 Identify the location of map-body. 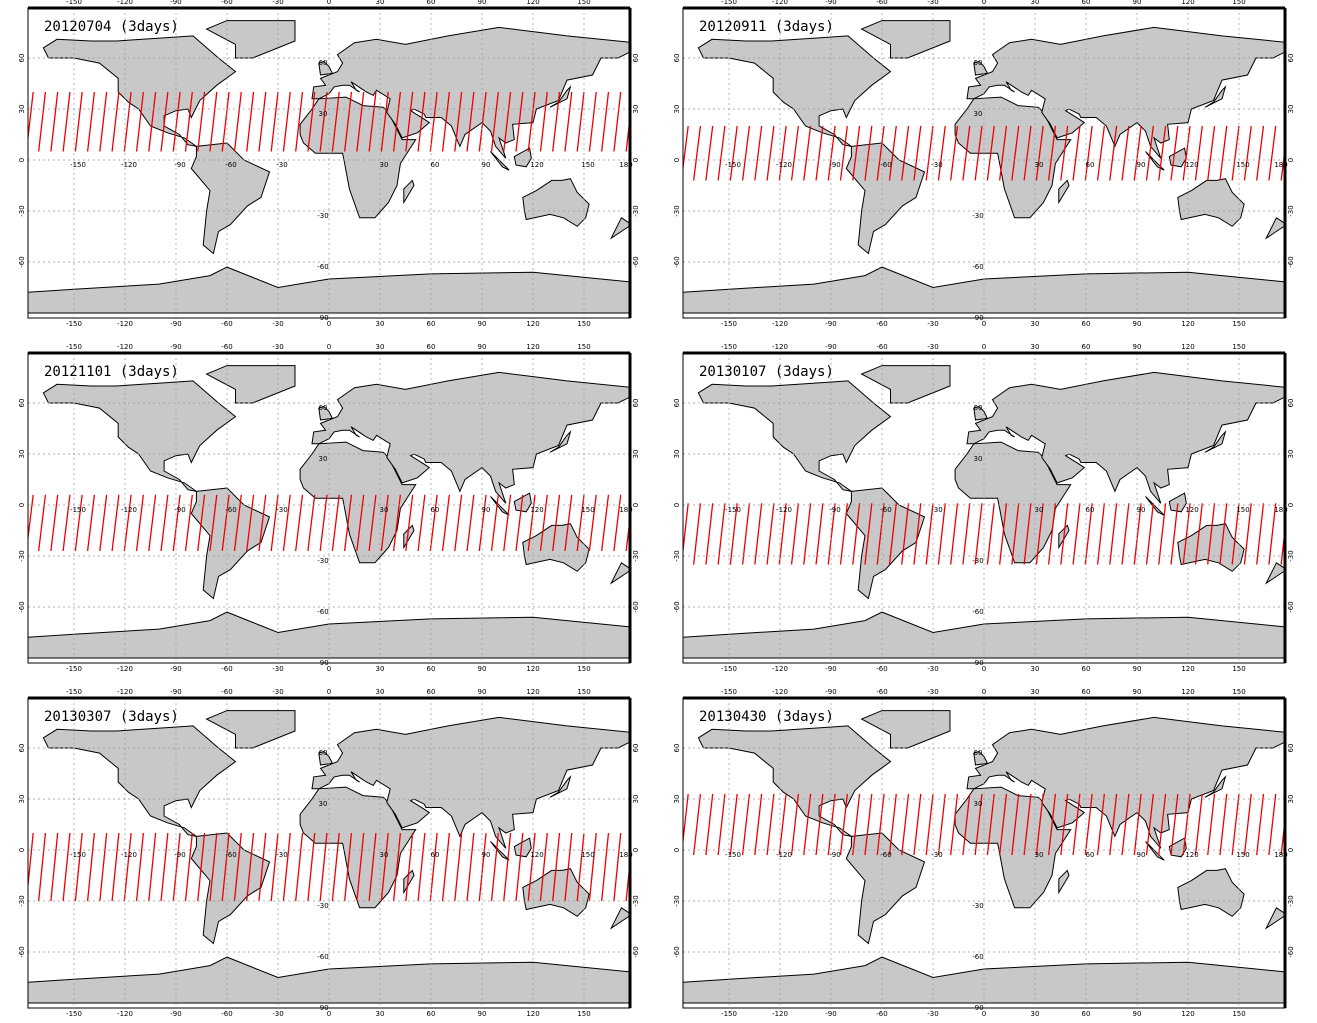
(984, 163).